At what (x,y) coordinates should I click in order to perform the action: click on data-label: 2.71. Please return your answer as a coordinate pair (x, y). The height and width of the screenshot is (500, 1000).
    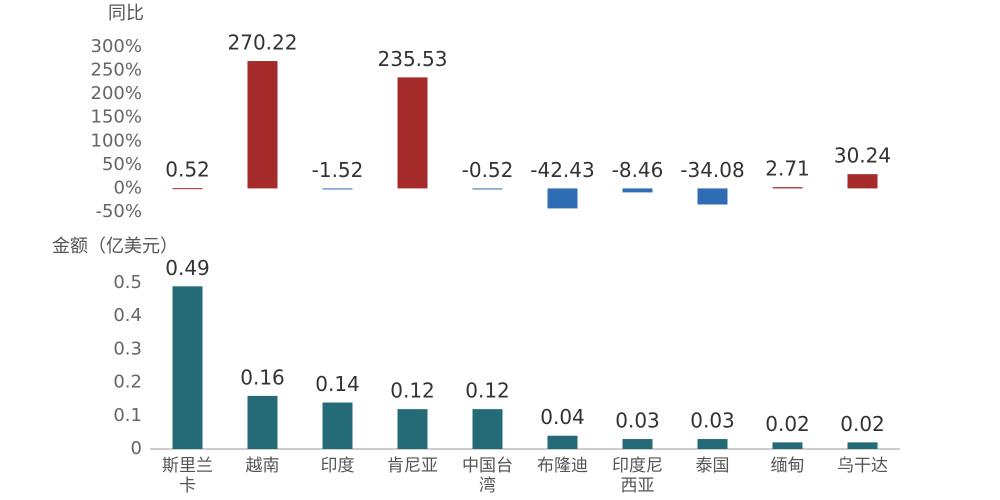
    Looking at the image, I should click on (787, 169).